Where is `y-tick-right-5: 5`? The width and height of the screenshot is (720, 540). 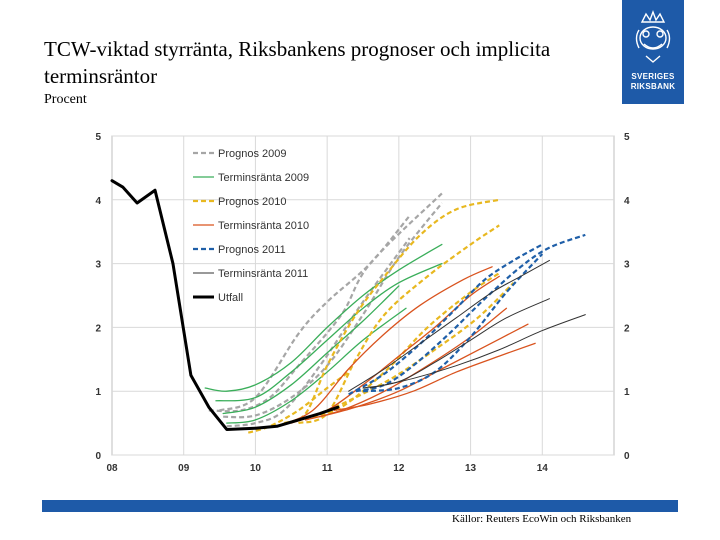 y-tick-right-5: 5 is located at coordinates (627, 137).